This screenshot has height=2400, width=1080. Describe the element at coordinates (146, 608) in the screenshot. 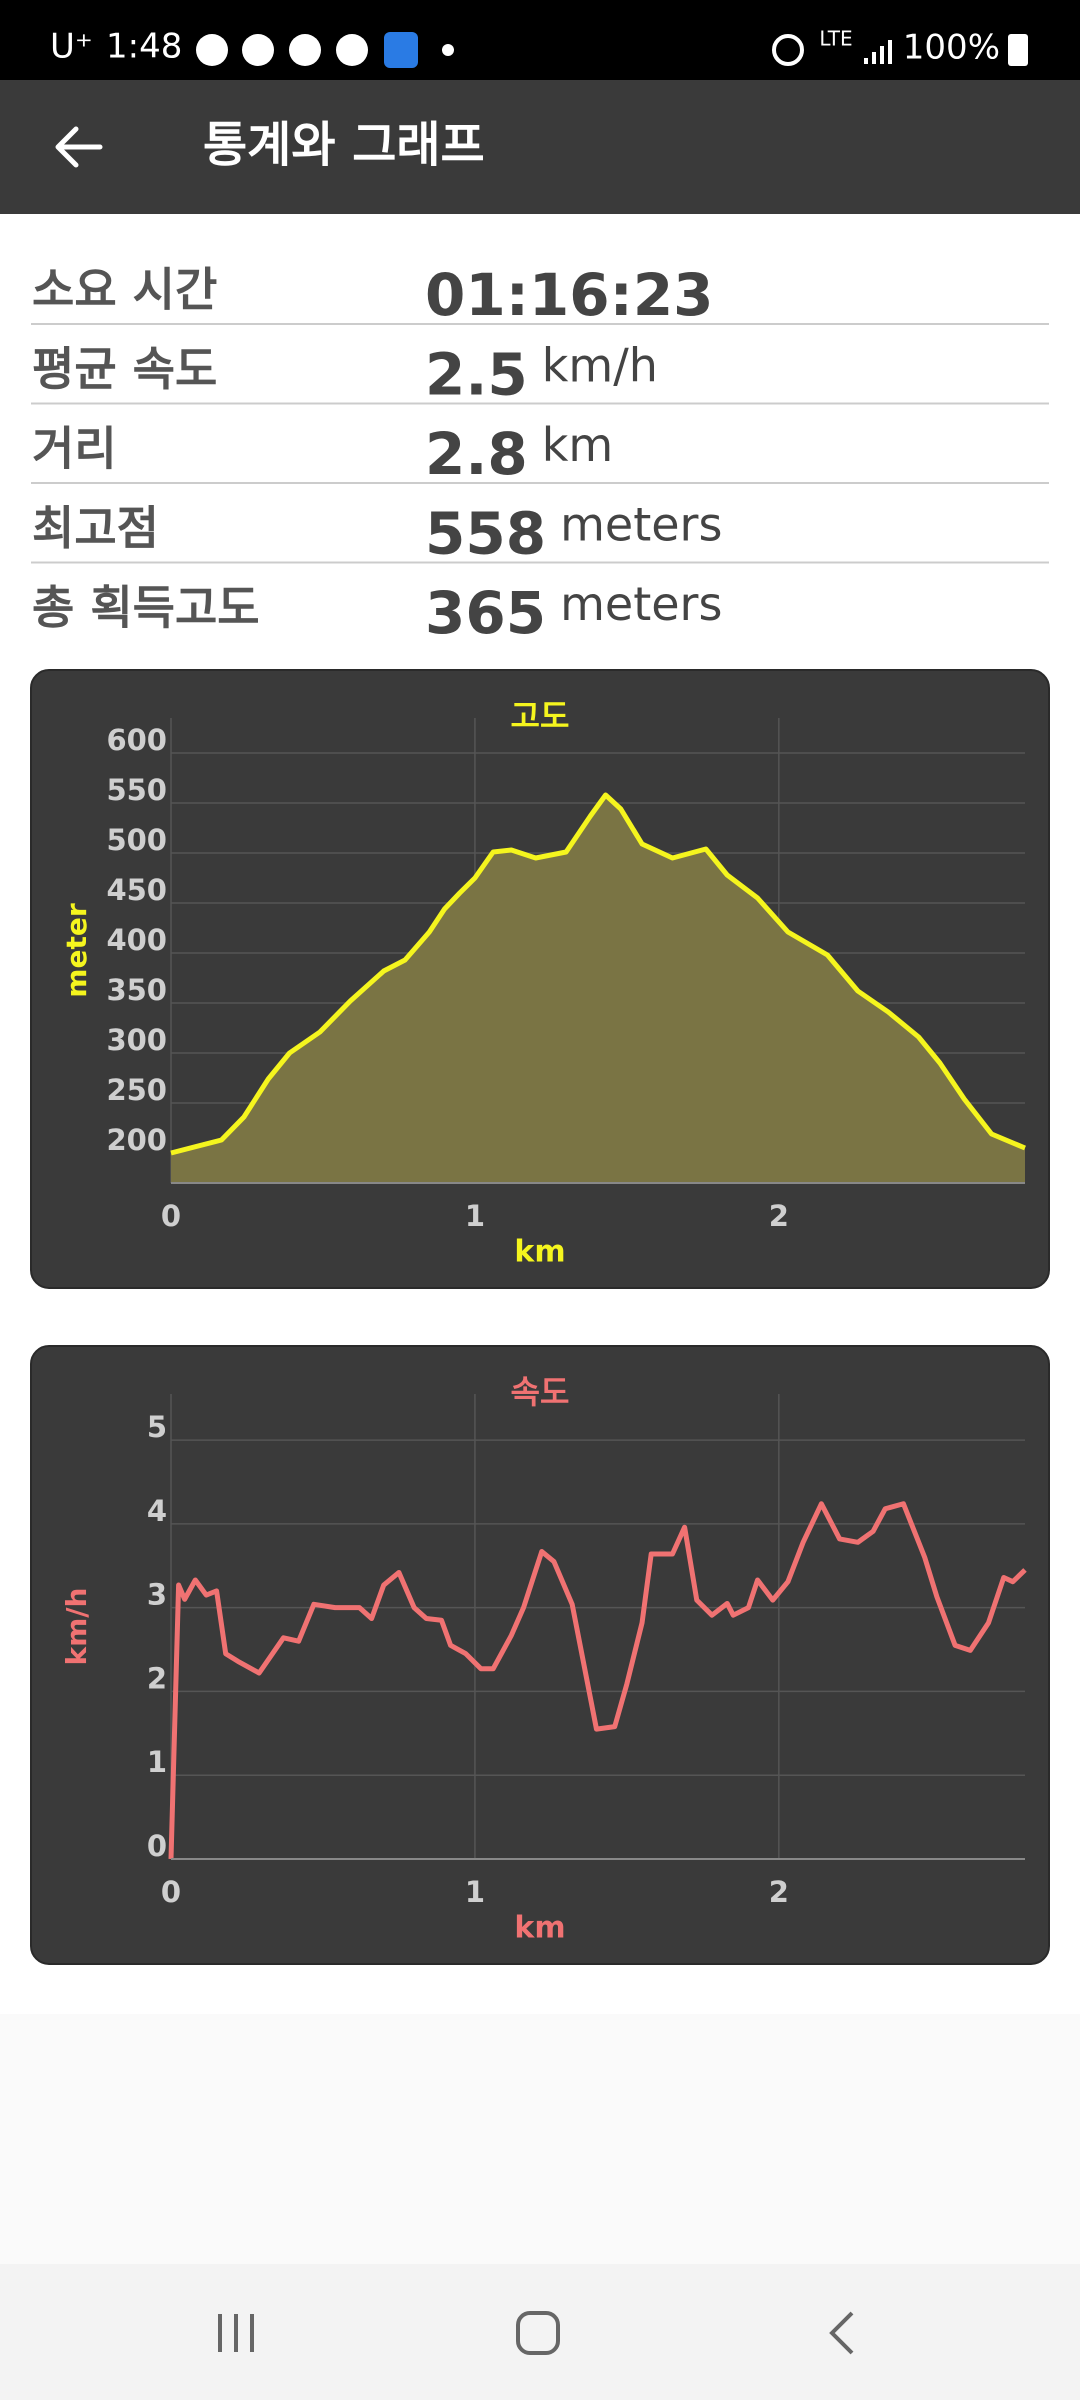

I see `stat-label: 총 획득고도` at that location.